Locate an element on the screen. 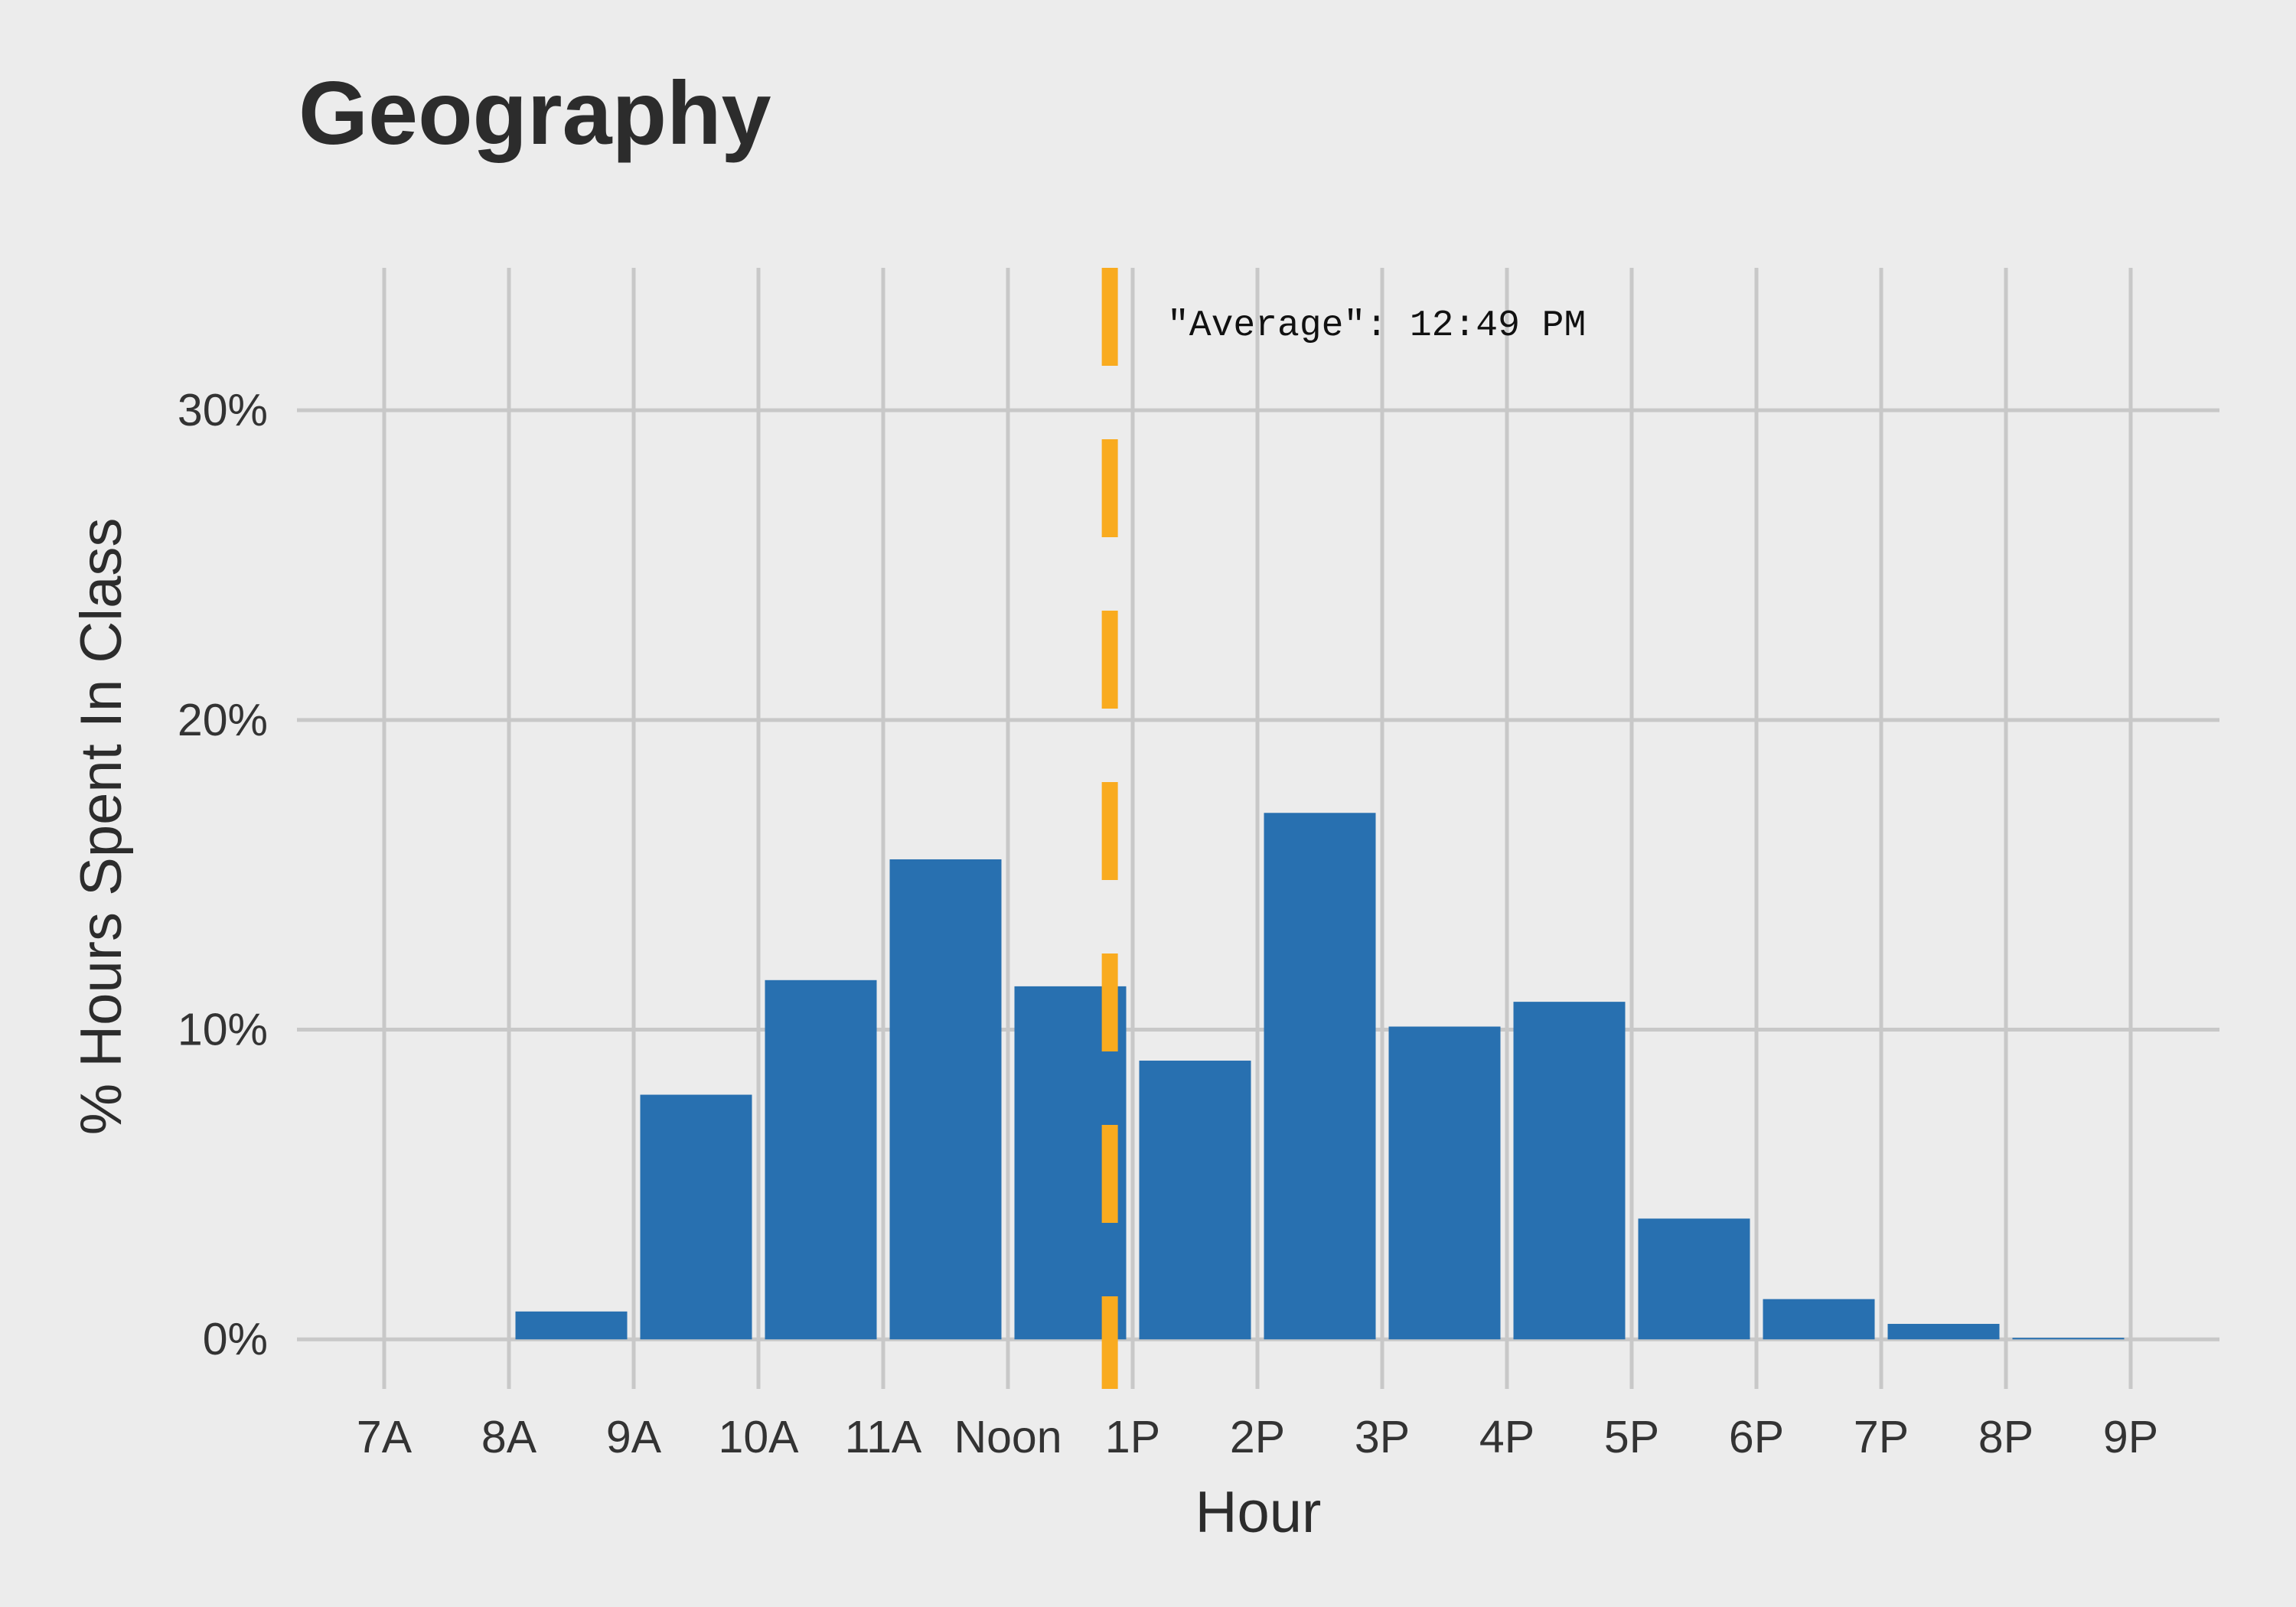 Image resolution: width=2296 pixels, height=1607 pixels. x-tick-label: 10A is located at coordinates (759, 1437).